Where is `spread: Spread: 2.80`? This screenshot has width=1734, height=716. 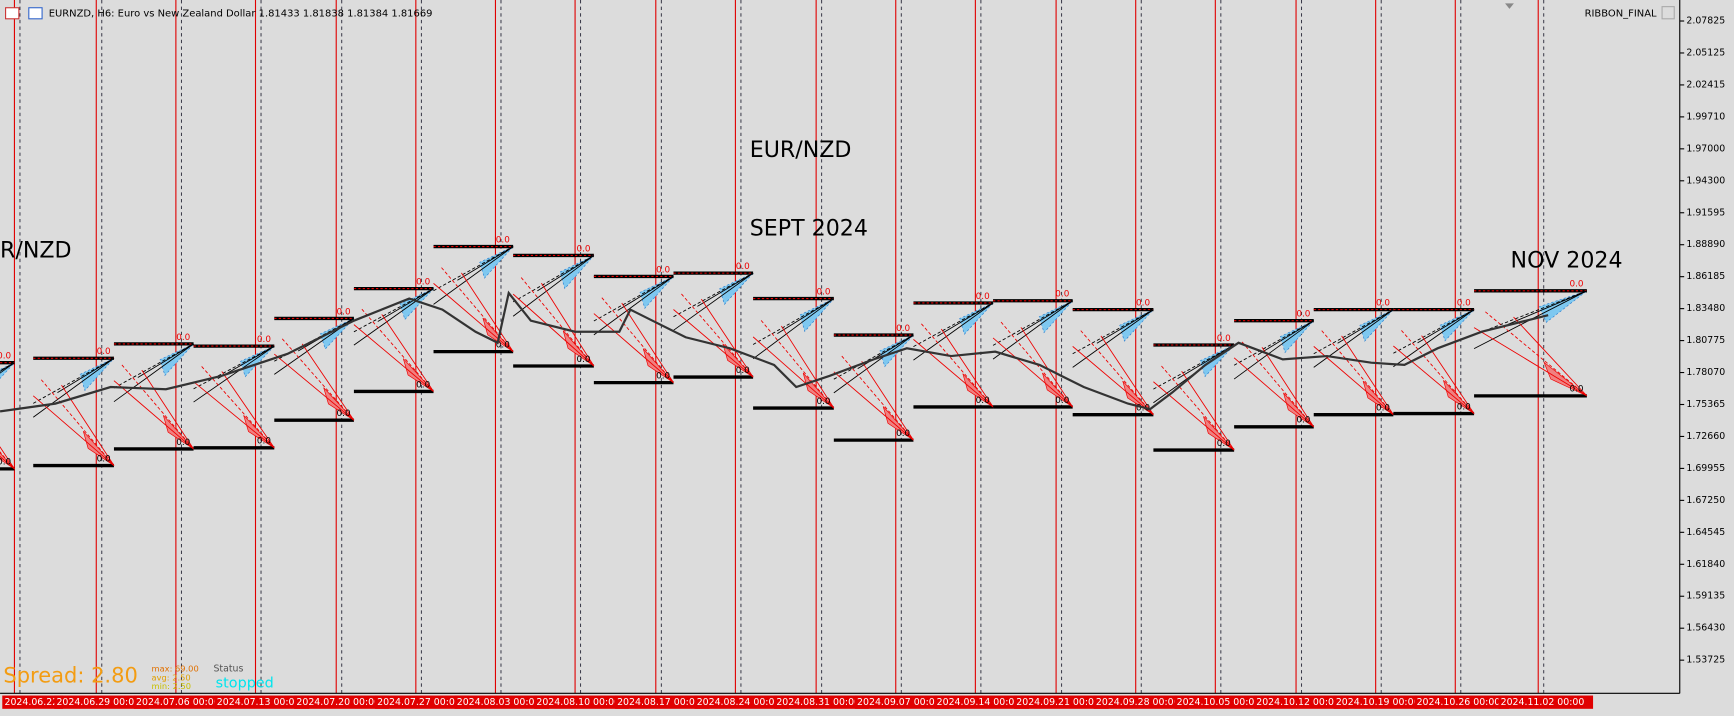 spread: Spread: 2.80 is located at coordinates (70, 675).